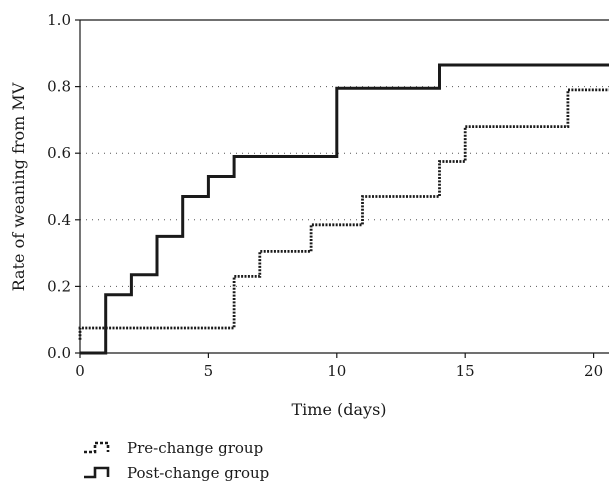 The image size is (609, 483). Describe the element at coordinates (97, 472) in the screenshot. I see `legend-swatch-post-change` at that location.